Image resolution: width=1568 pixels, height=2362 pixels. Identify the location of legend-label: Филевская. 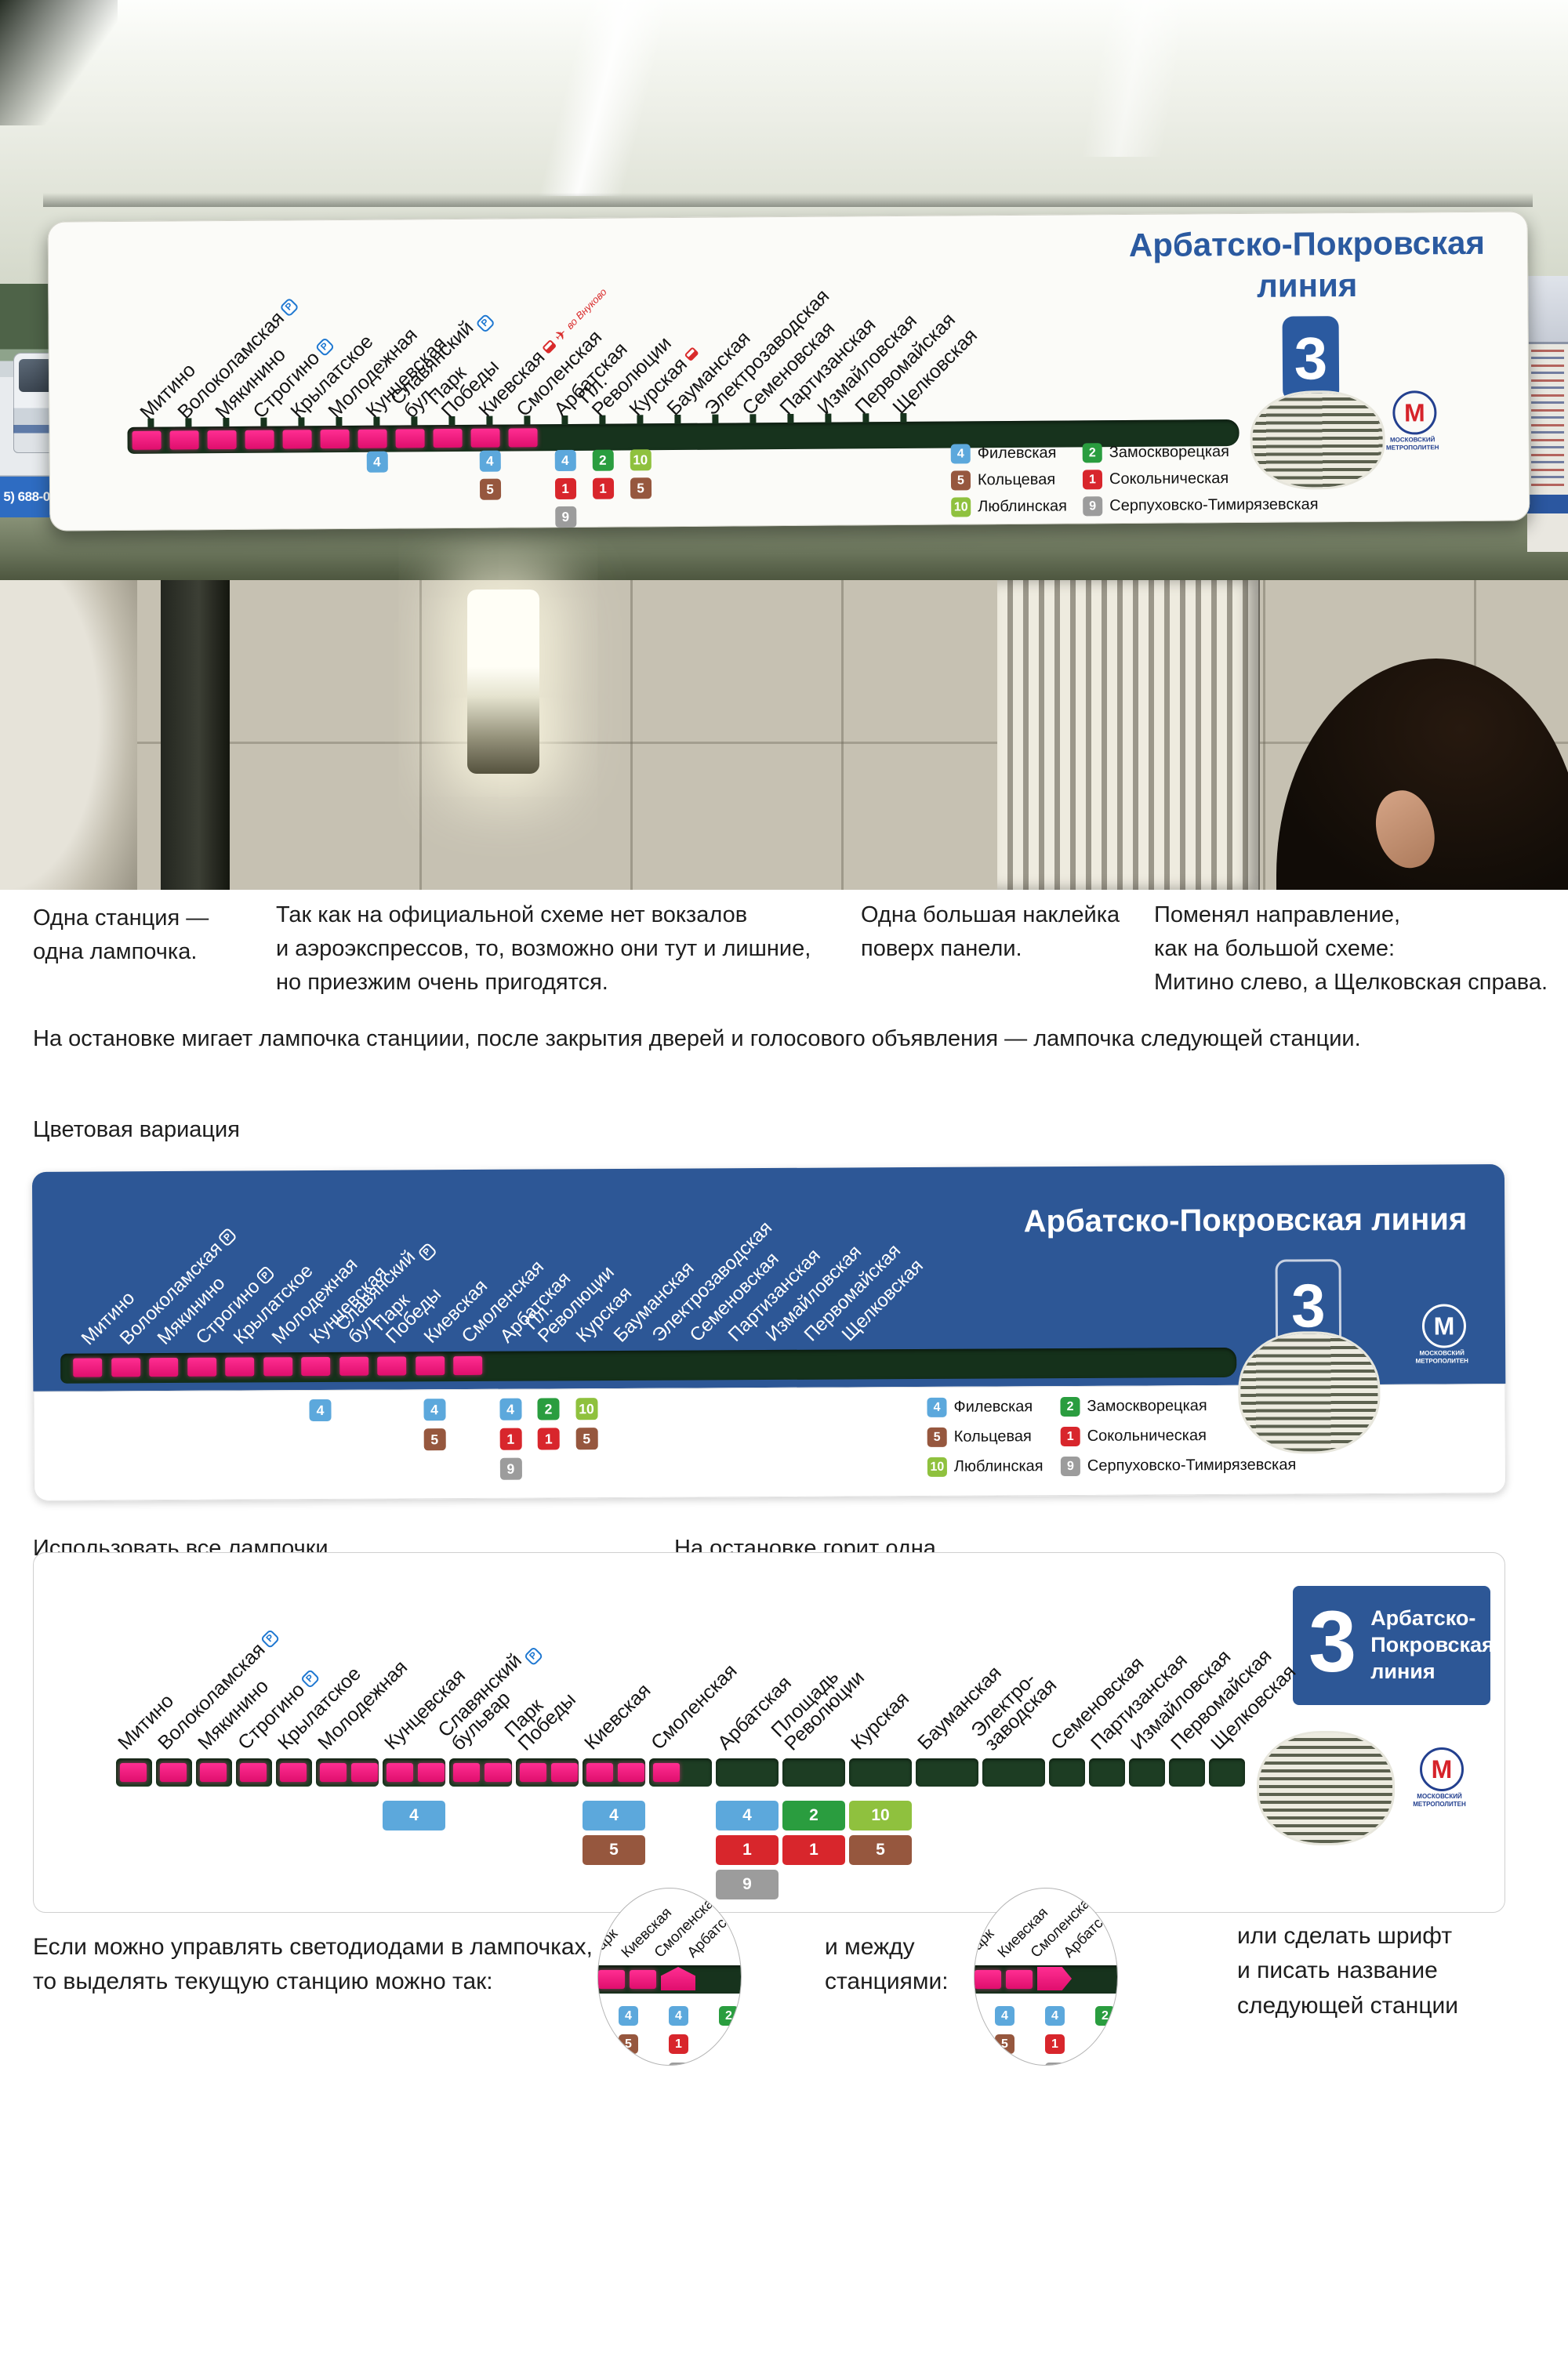
(993, 1407).